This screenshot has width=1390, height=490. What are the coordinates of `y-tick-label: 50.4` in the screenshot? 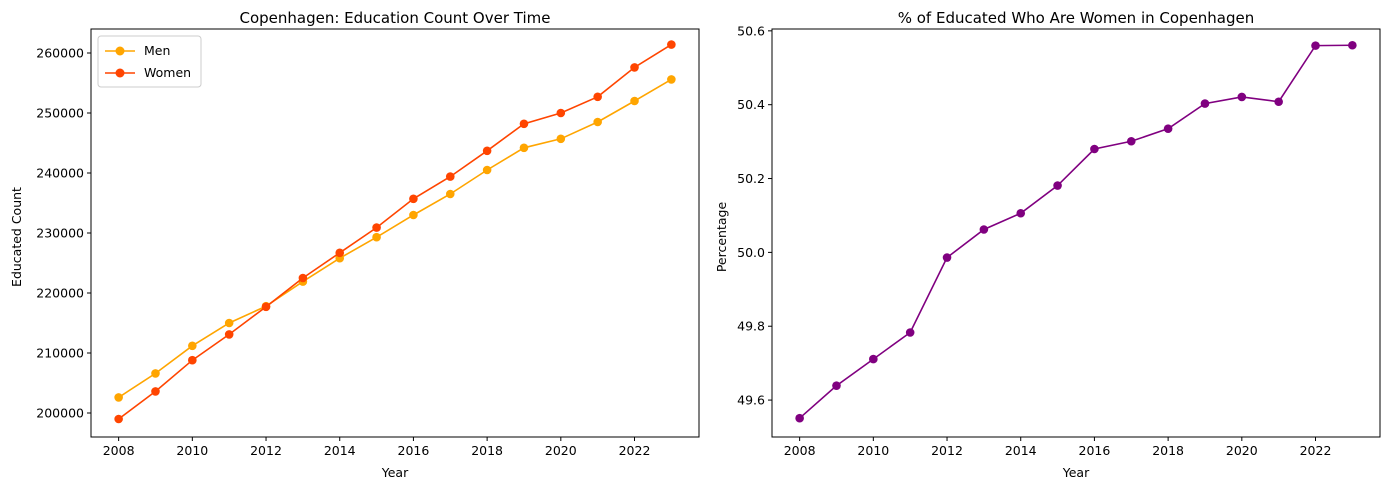 It's located at (751, 104).